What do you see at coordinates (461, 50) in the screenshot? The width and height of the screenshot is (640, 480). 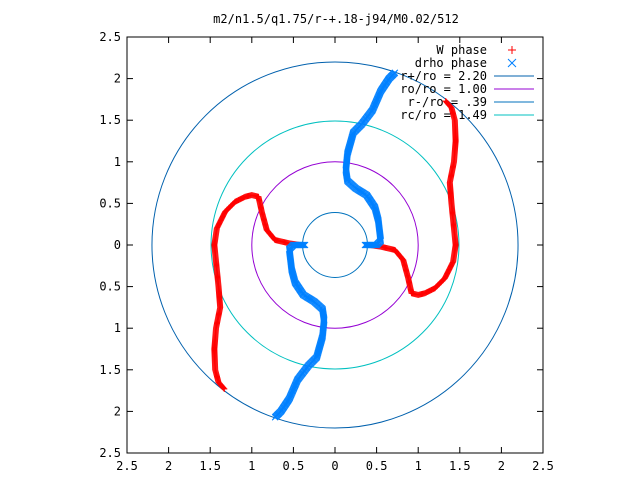 I see `legend-label: W phase` at bounding box center [461, 50].